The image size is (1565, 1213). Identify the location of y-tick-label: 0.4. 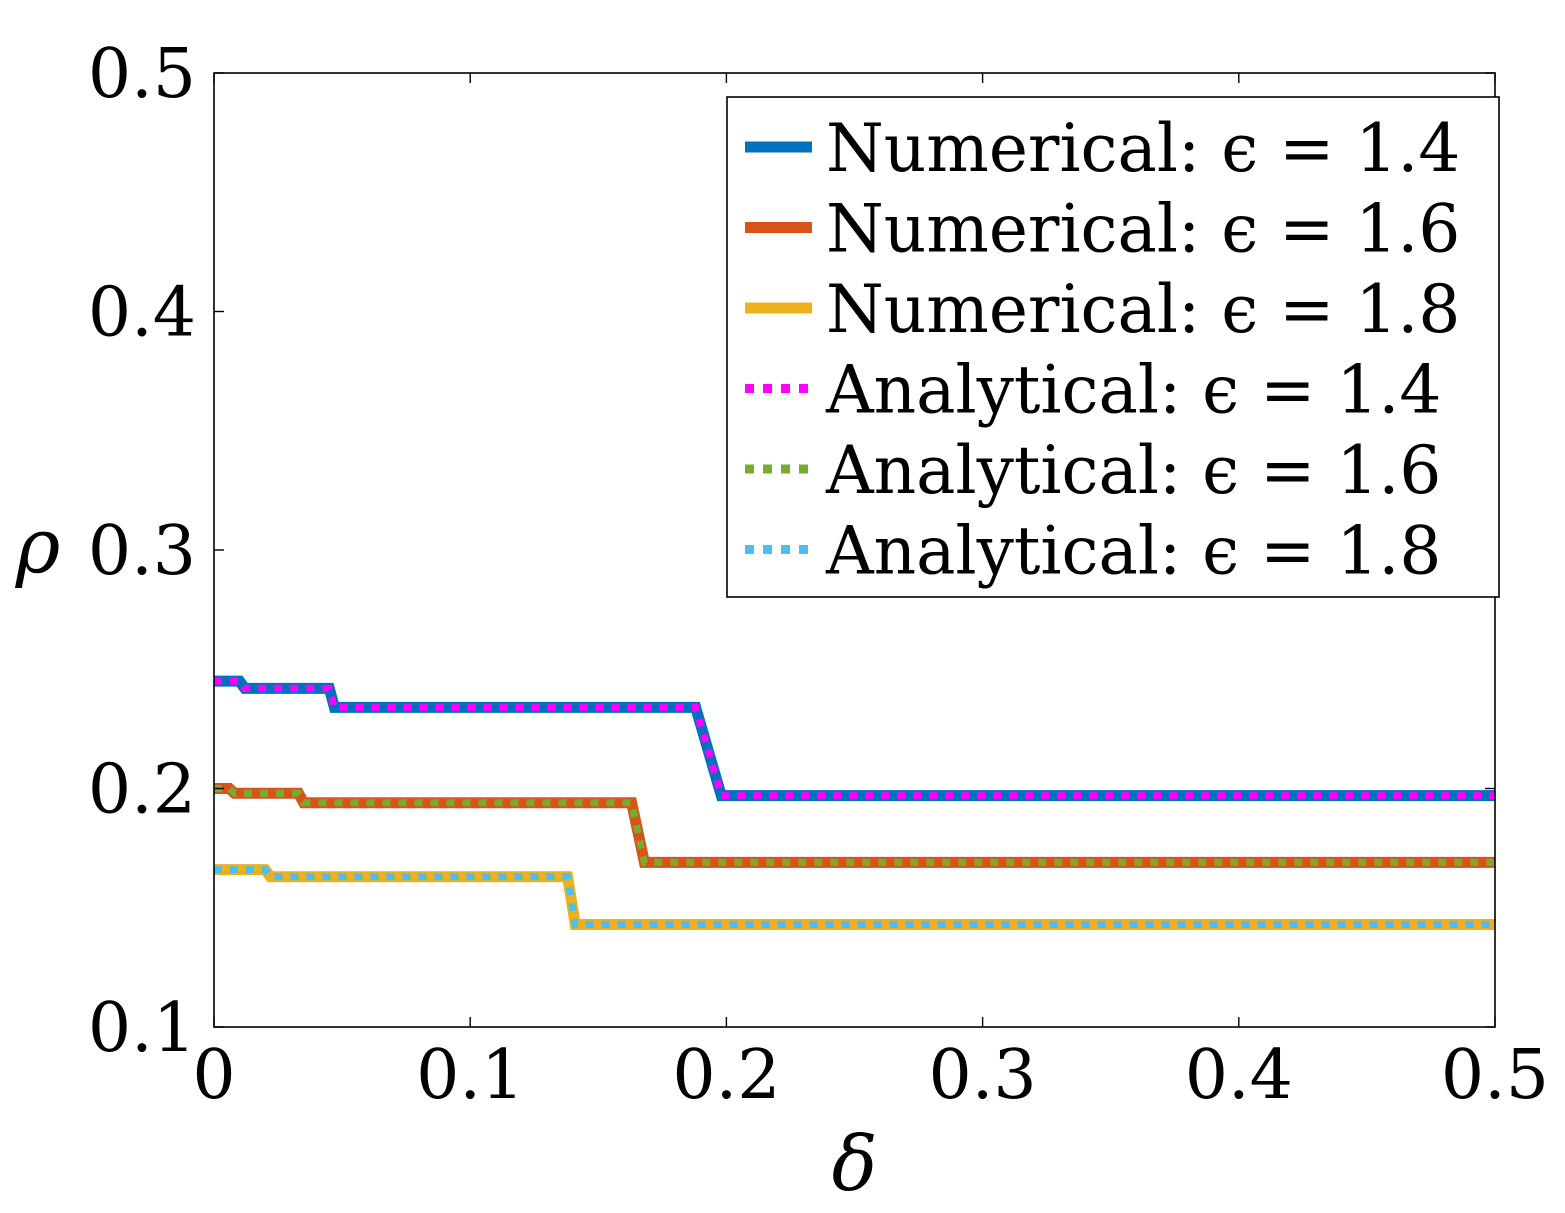
(142, 313).